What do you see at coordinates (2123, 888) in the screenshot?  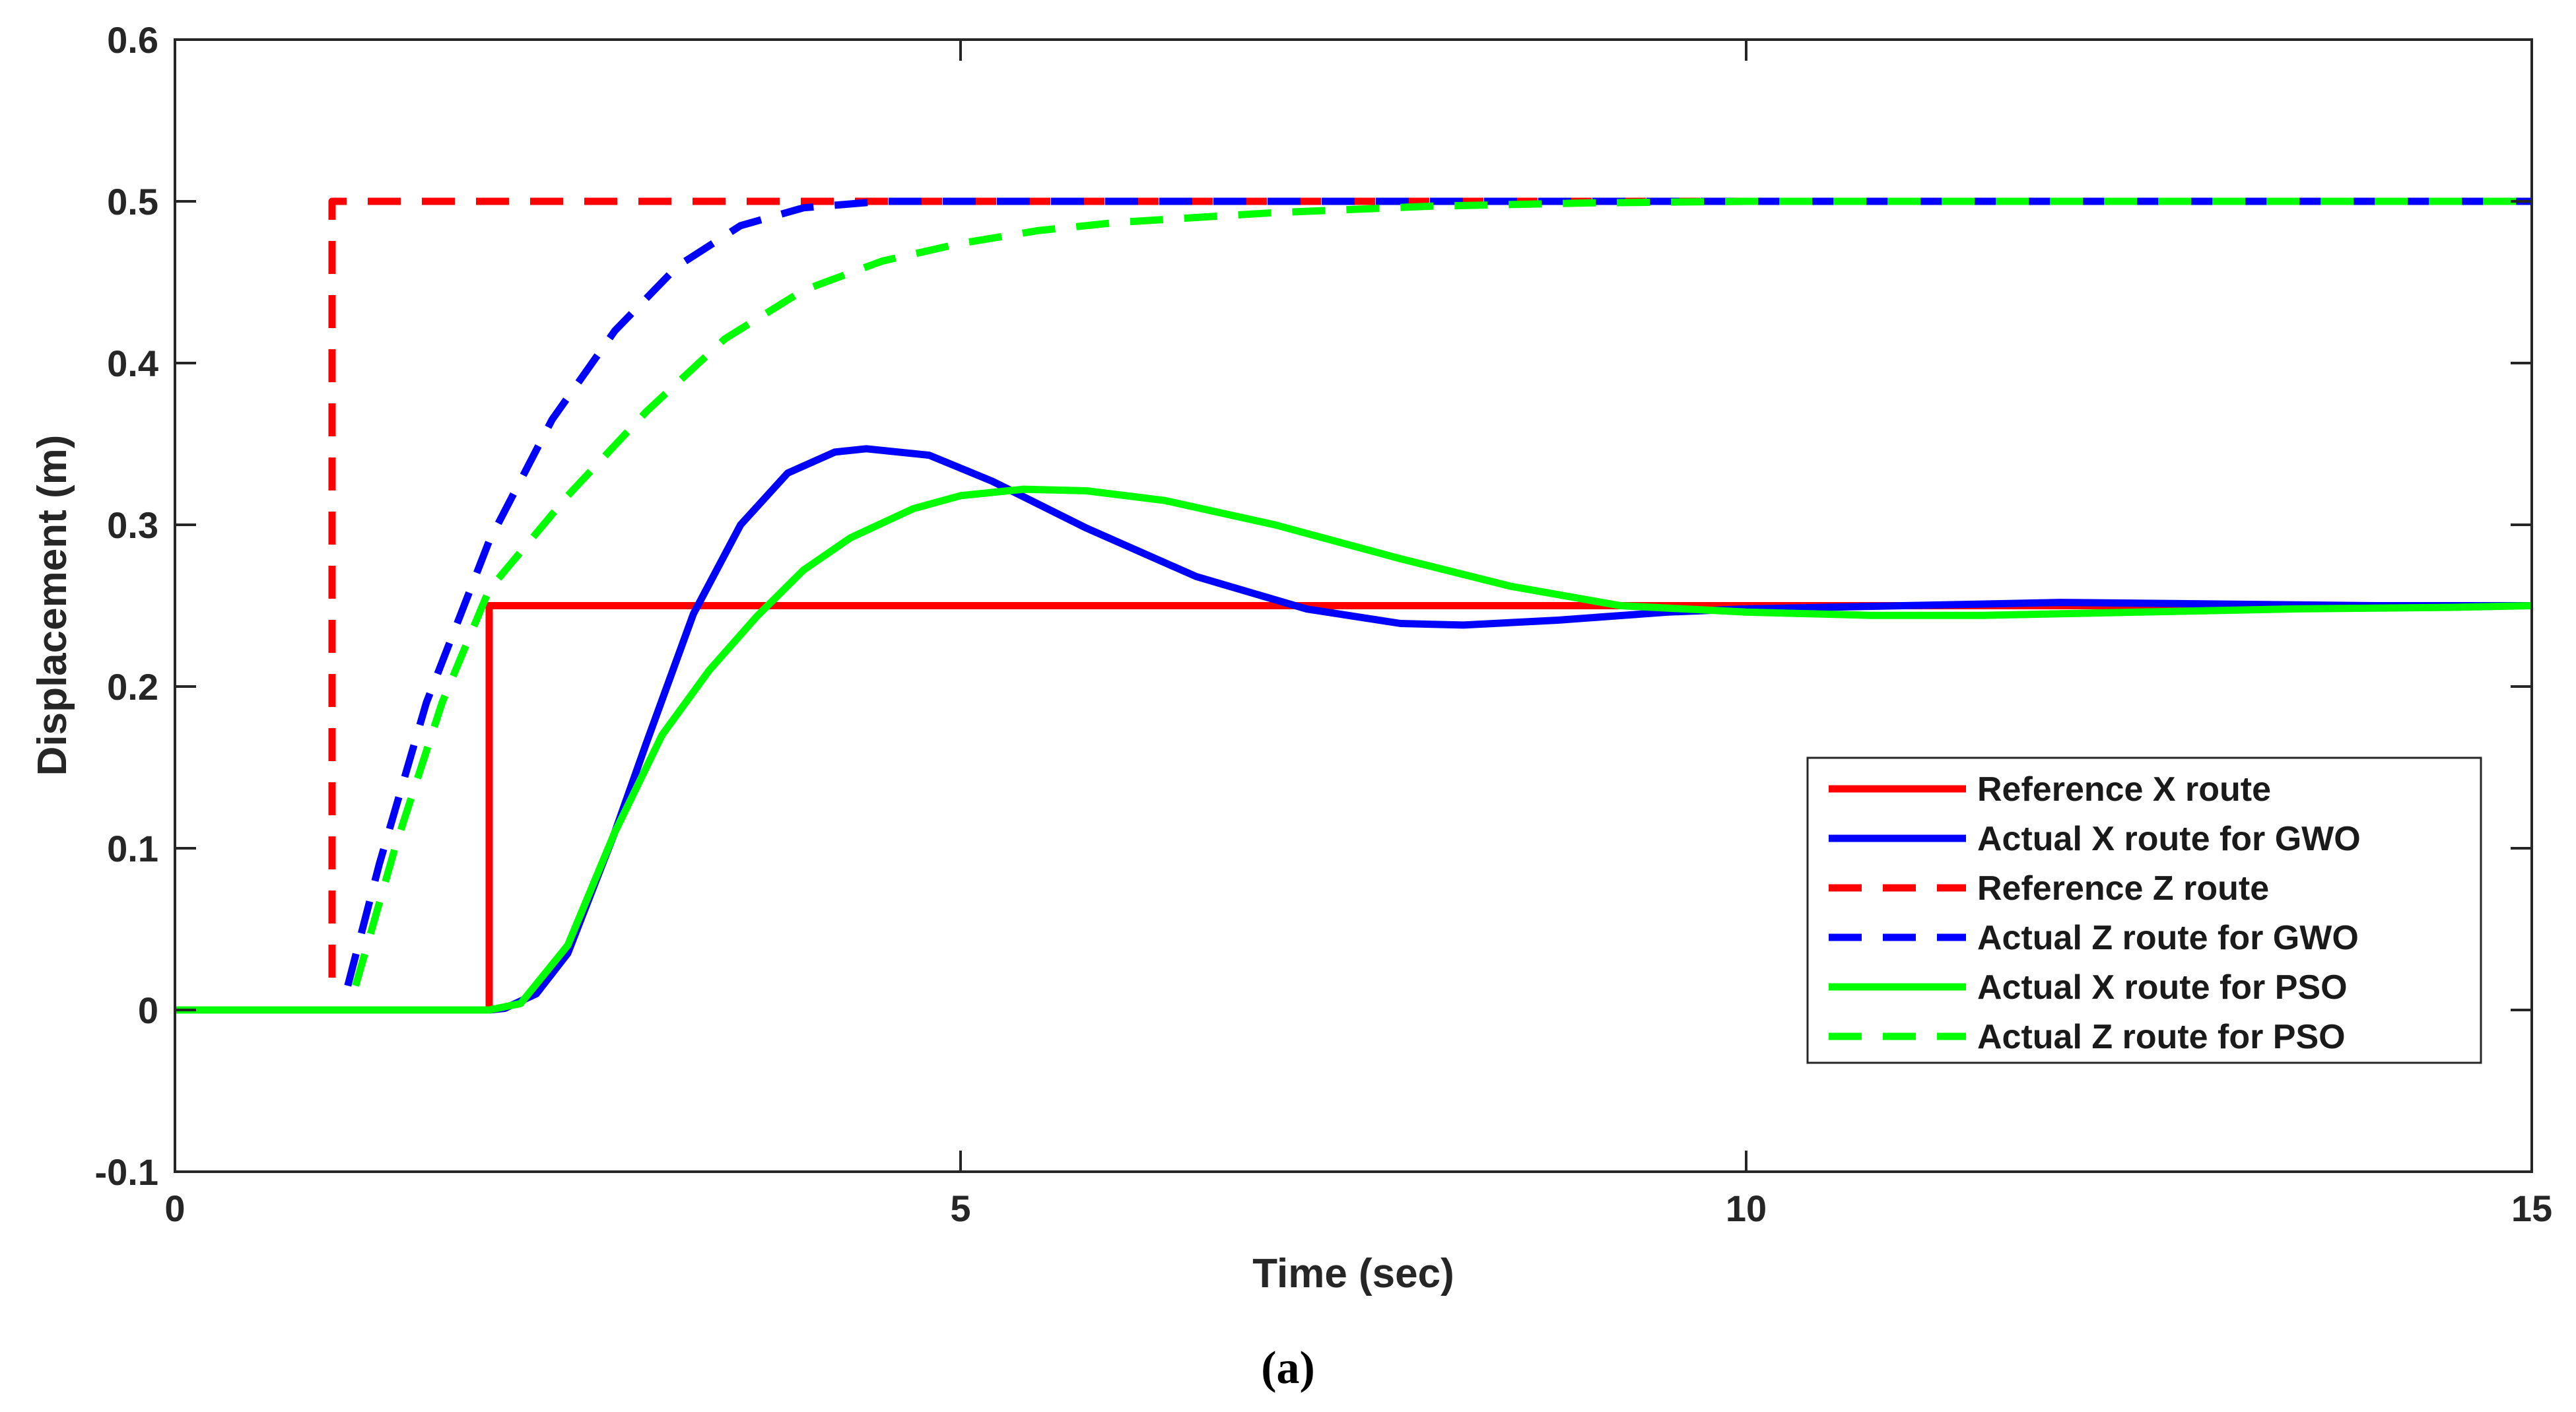 I see `legend-label-reference-z-route: Reference Z route` at bounding box center [2123, 888].